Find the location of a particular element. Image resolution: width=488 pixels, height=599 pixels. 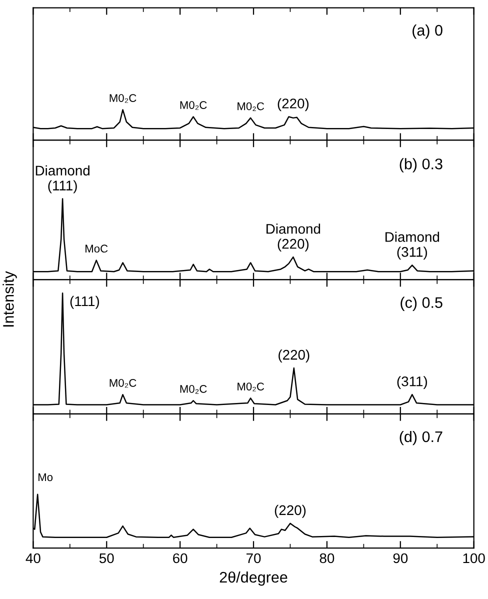

annotation: MoC is located at coordinates (97, 248).